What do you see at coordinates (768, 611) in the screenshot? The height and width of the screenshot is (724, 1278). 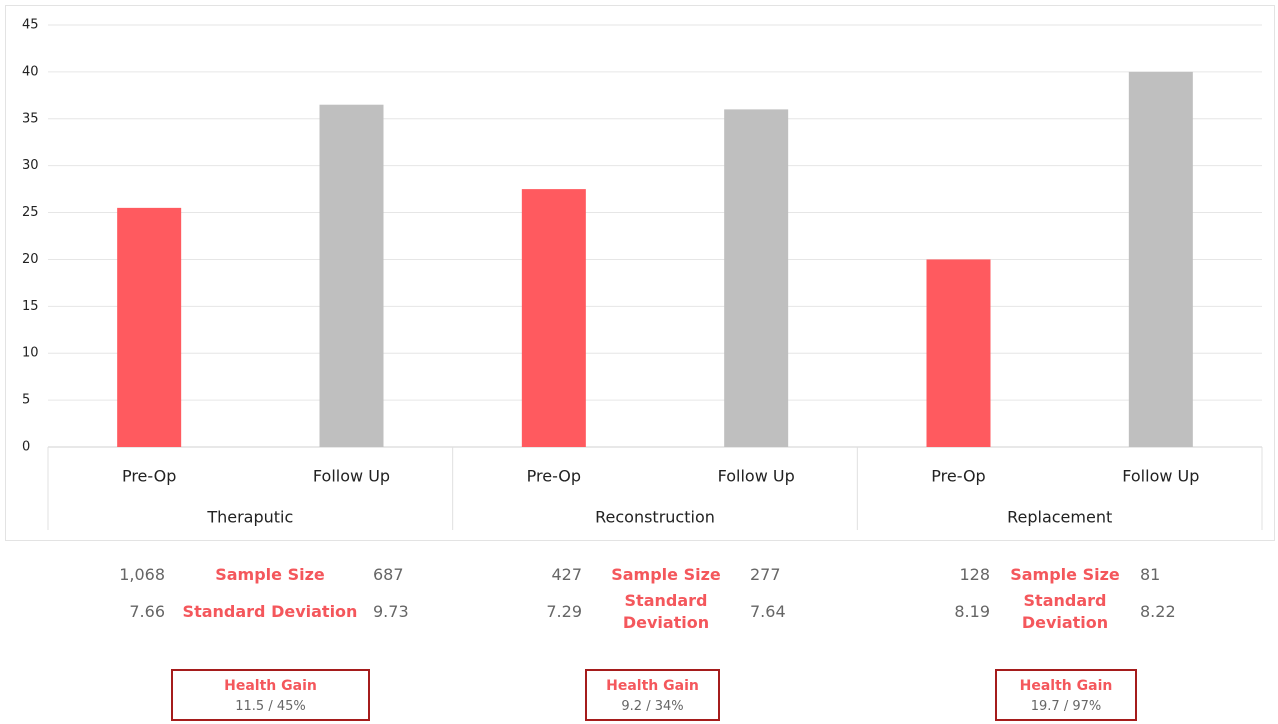 I see `sd-follow: 7.64` at bounding box center [768, 611].